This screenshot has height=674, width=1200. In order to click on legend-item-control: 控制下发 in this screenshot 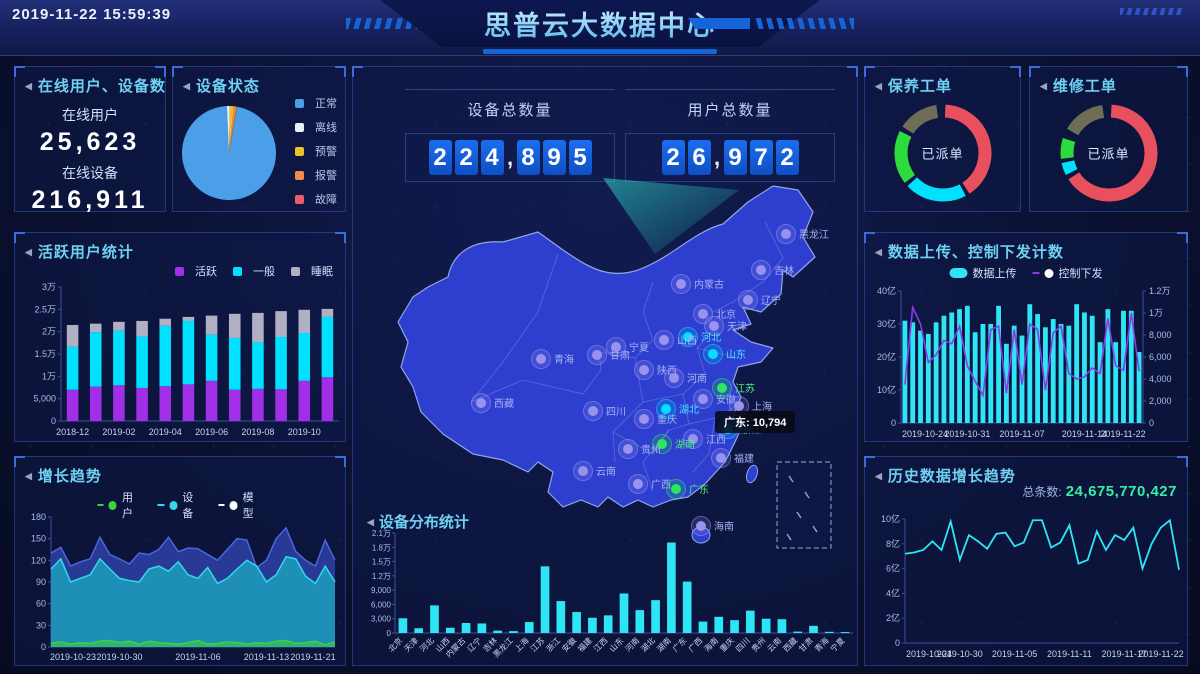, I will do `click(1067, 273)`.